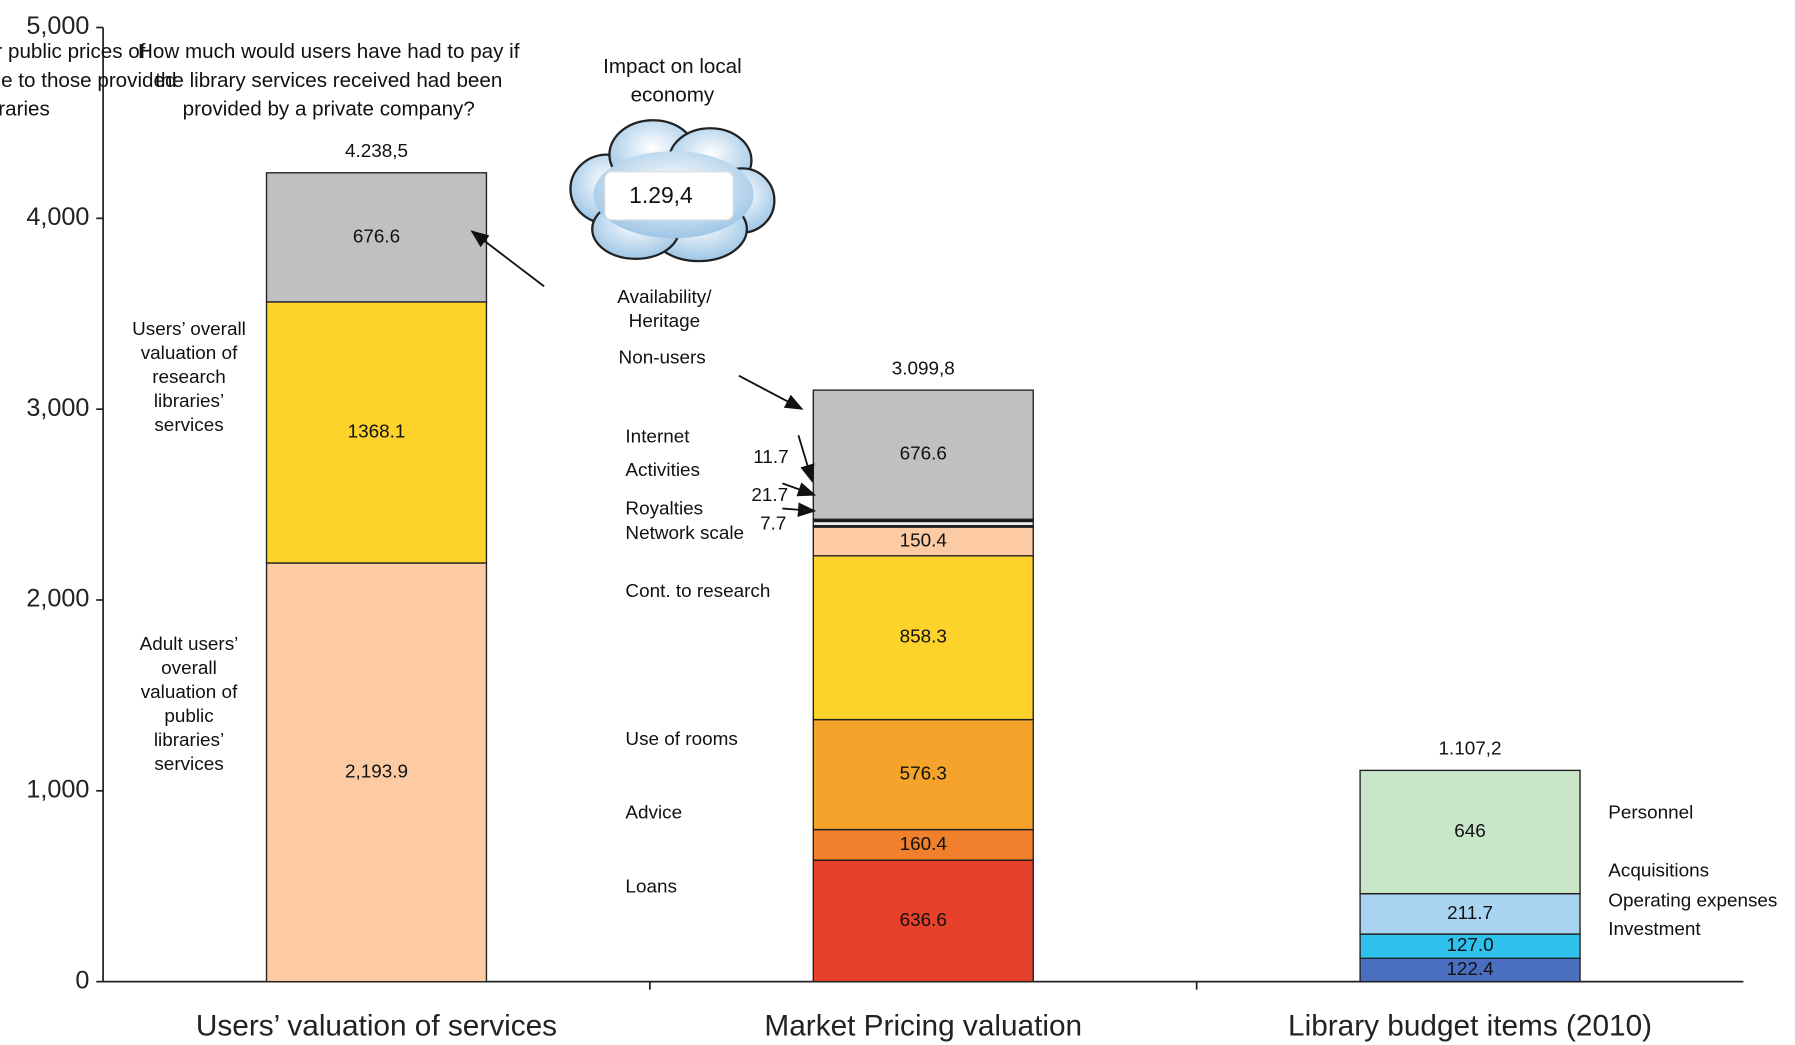  I want to click on total-label: 3.099,8, so click(923, 368).